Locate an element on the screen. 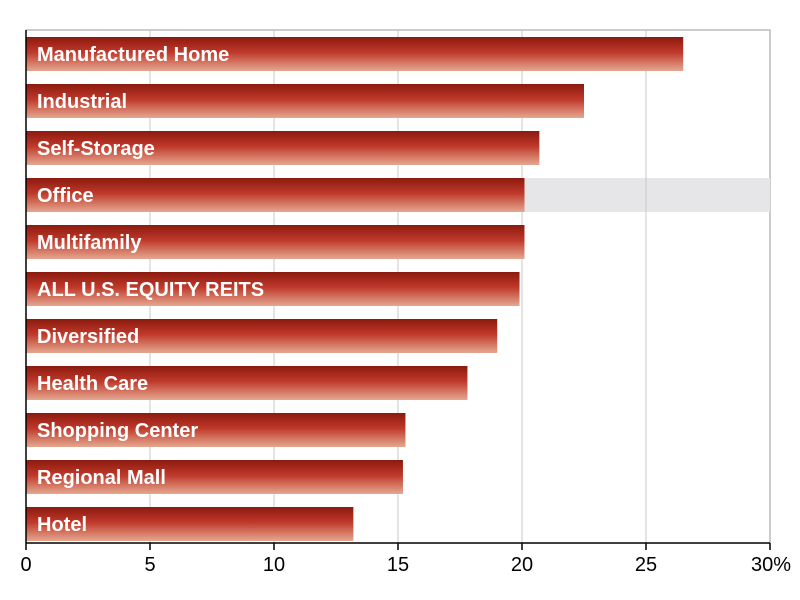 This screenshot has width=800, height=600. bar-label: Hotel is located at coordinates (62, 525).